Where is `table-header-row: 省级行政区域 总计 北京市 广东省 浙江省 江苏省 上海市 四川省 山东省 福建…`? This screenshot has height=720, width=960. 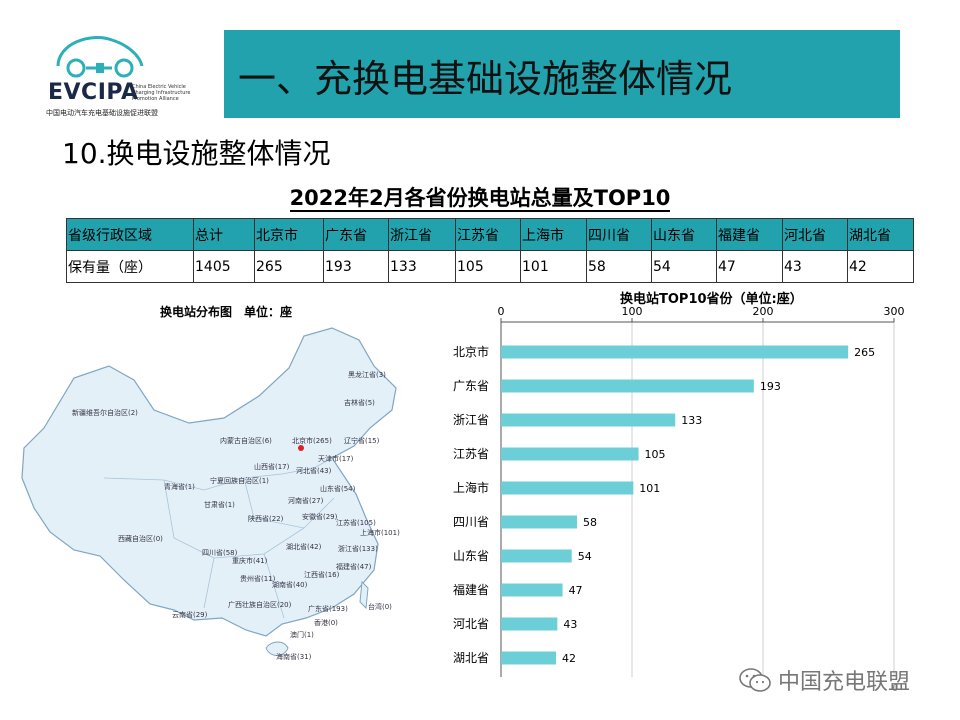
table-header-row: 省级行政区域 总计 北京市 广东省 浙江省 江苏省 上海市 四川省 山东省 福建… is located at coordinates (490, 234).